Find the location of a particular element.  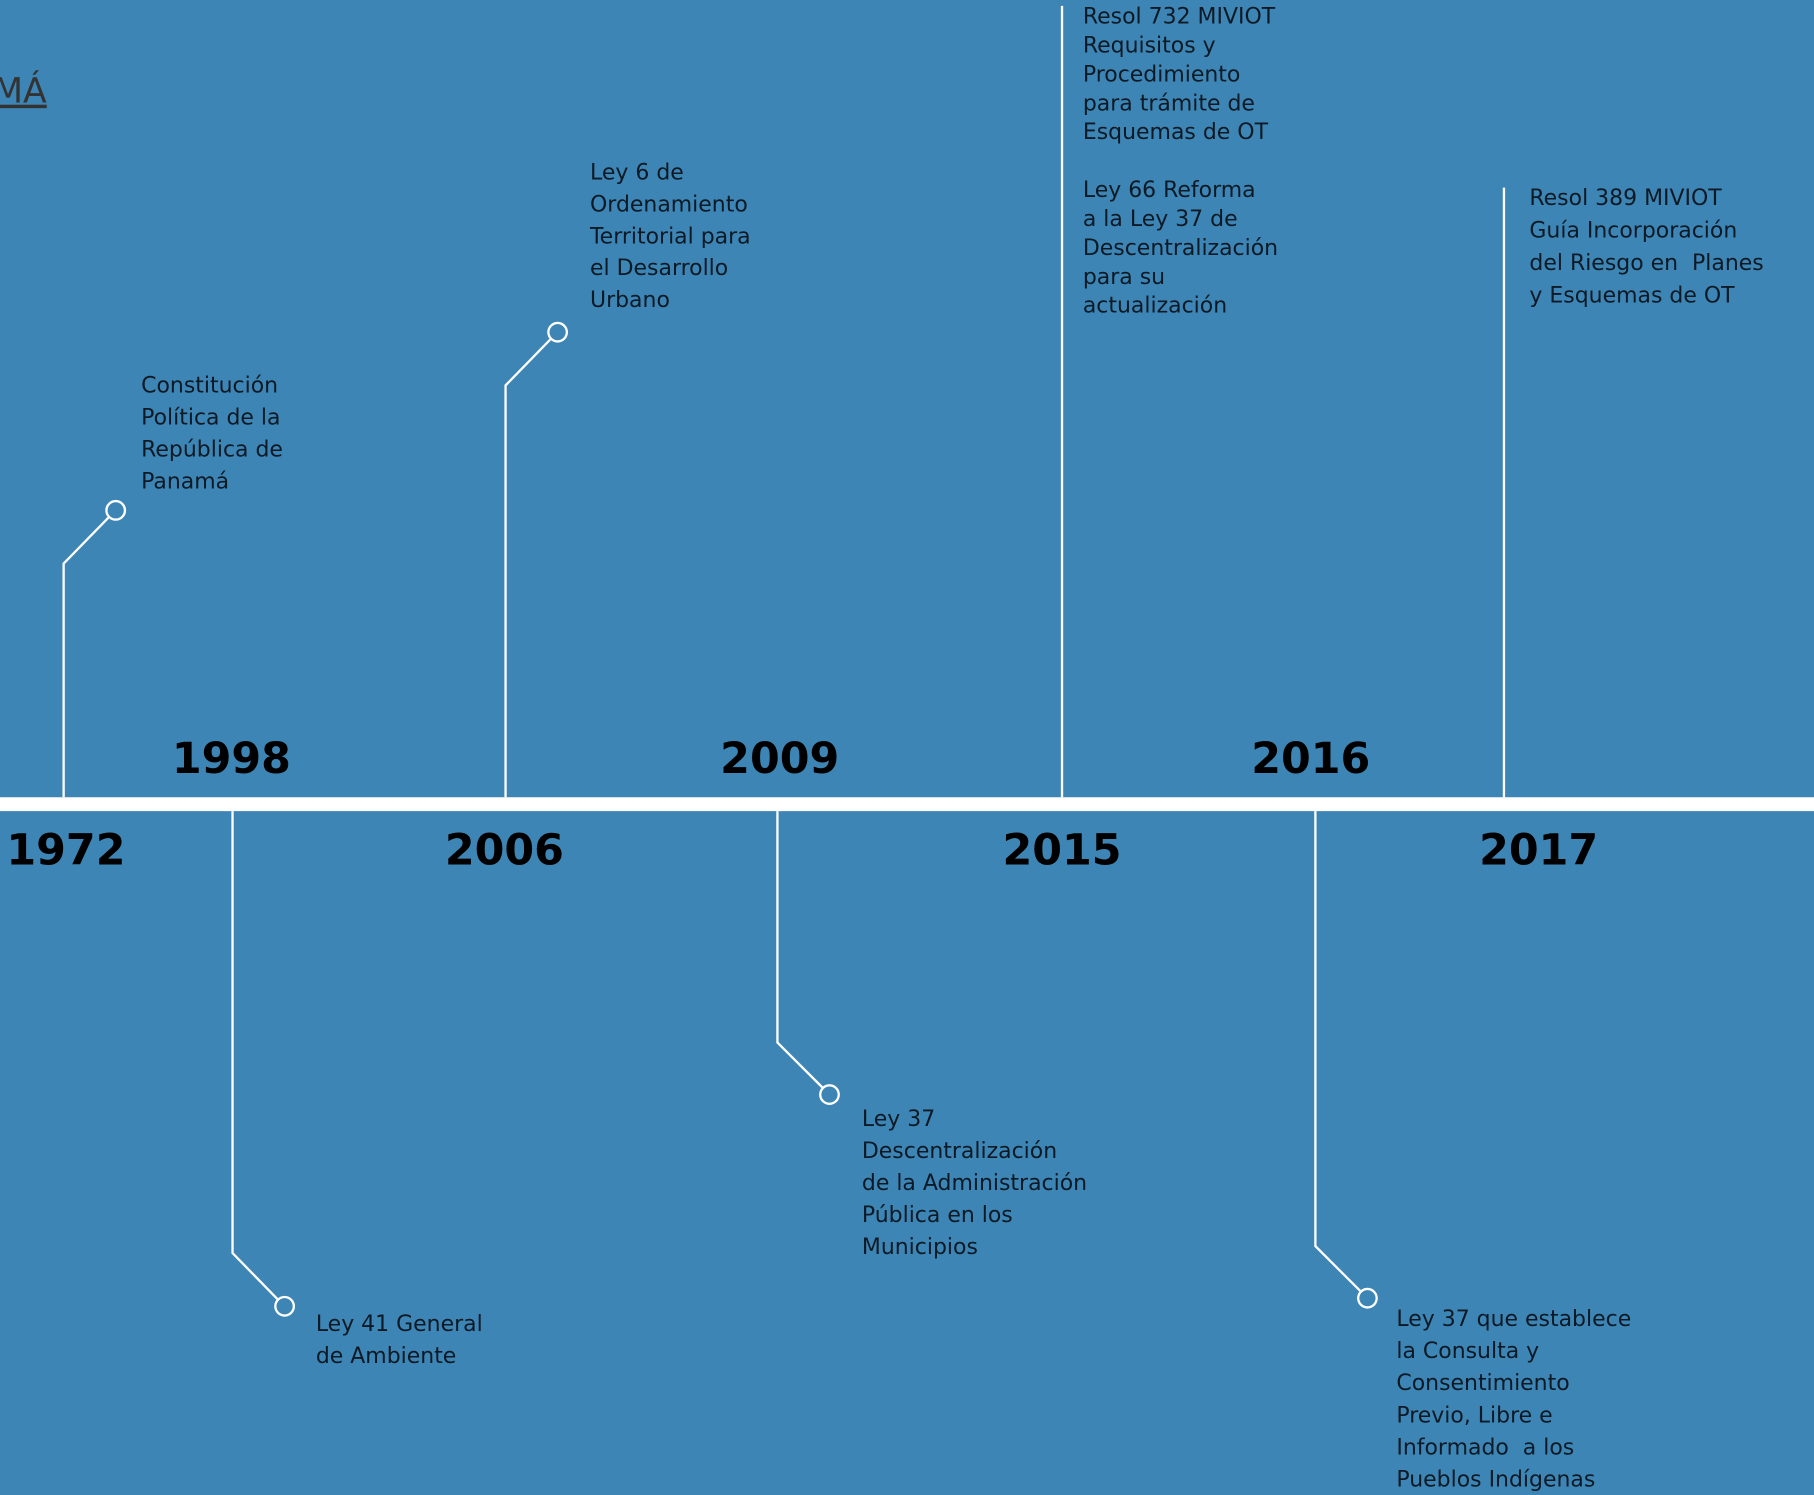

note-line: Municipios is located at coordinates (920, 1247).